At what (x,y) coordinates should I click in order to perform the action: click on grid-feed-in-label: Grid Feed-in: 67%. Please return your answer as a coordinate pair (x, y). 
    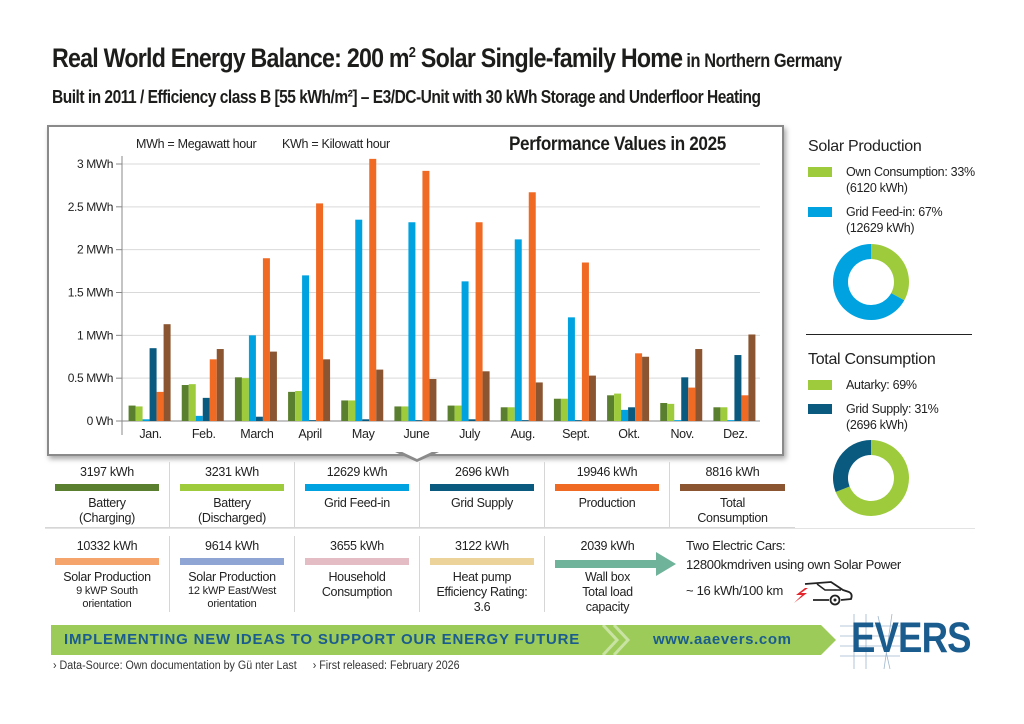
    Looking at the image, I should click on (894, 212).